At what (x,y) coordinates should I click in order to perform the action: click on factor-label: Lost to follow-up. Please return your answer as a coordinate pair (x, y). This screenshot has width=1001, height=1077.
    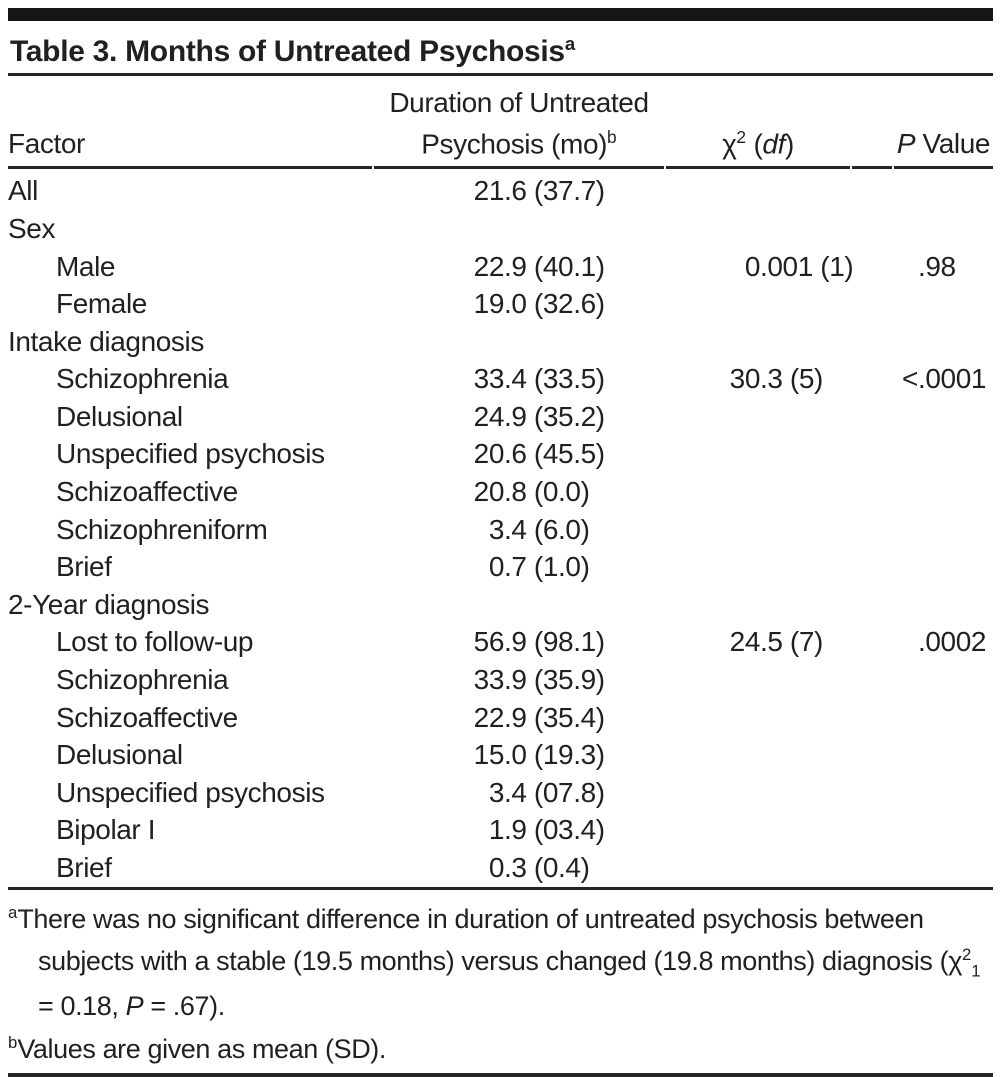
    Looking at the image, I should click on (155, 642).